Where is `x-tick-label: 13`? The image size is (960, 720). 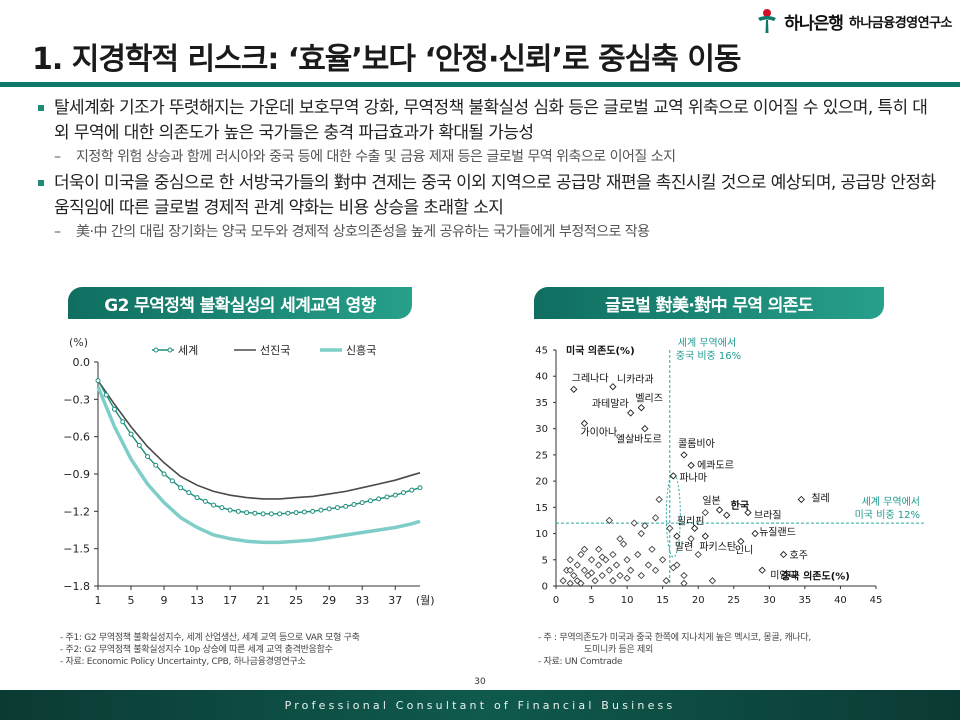 x-tick-label: 13 is located at coordinates (197, 600).